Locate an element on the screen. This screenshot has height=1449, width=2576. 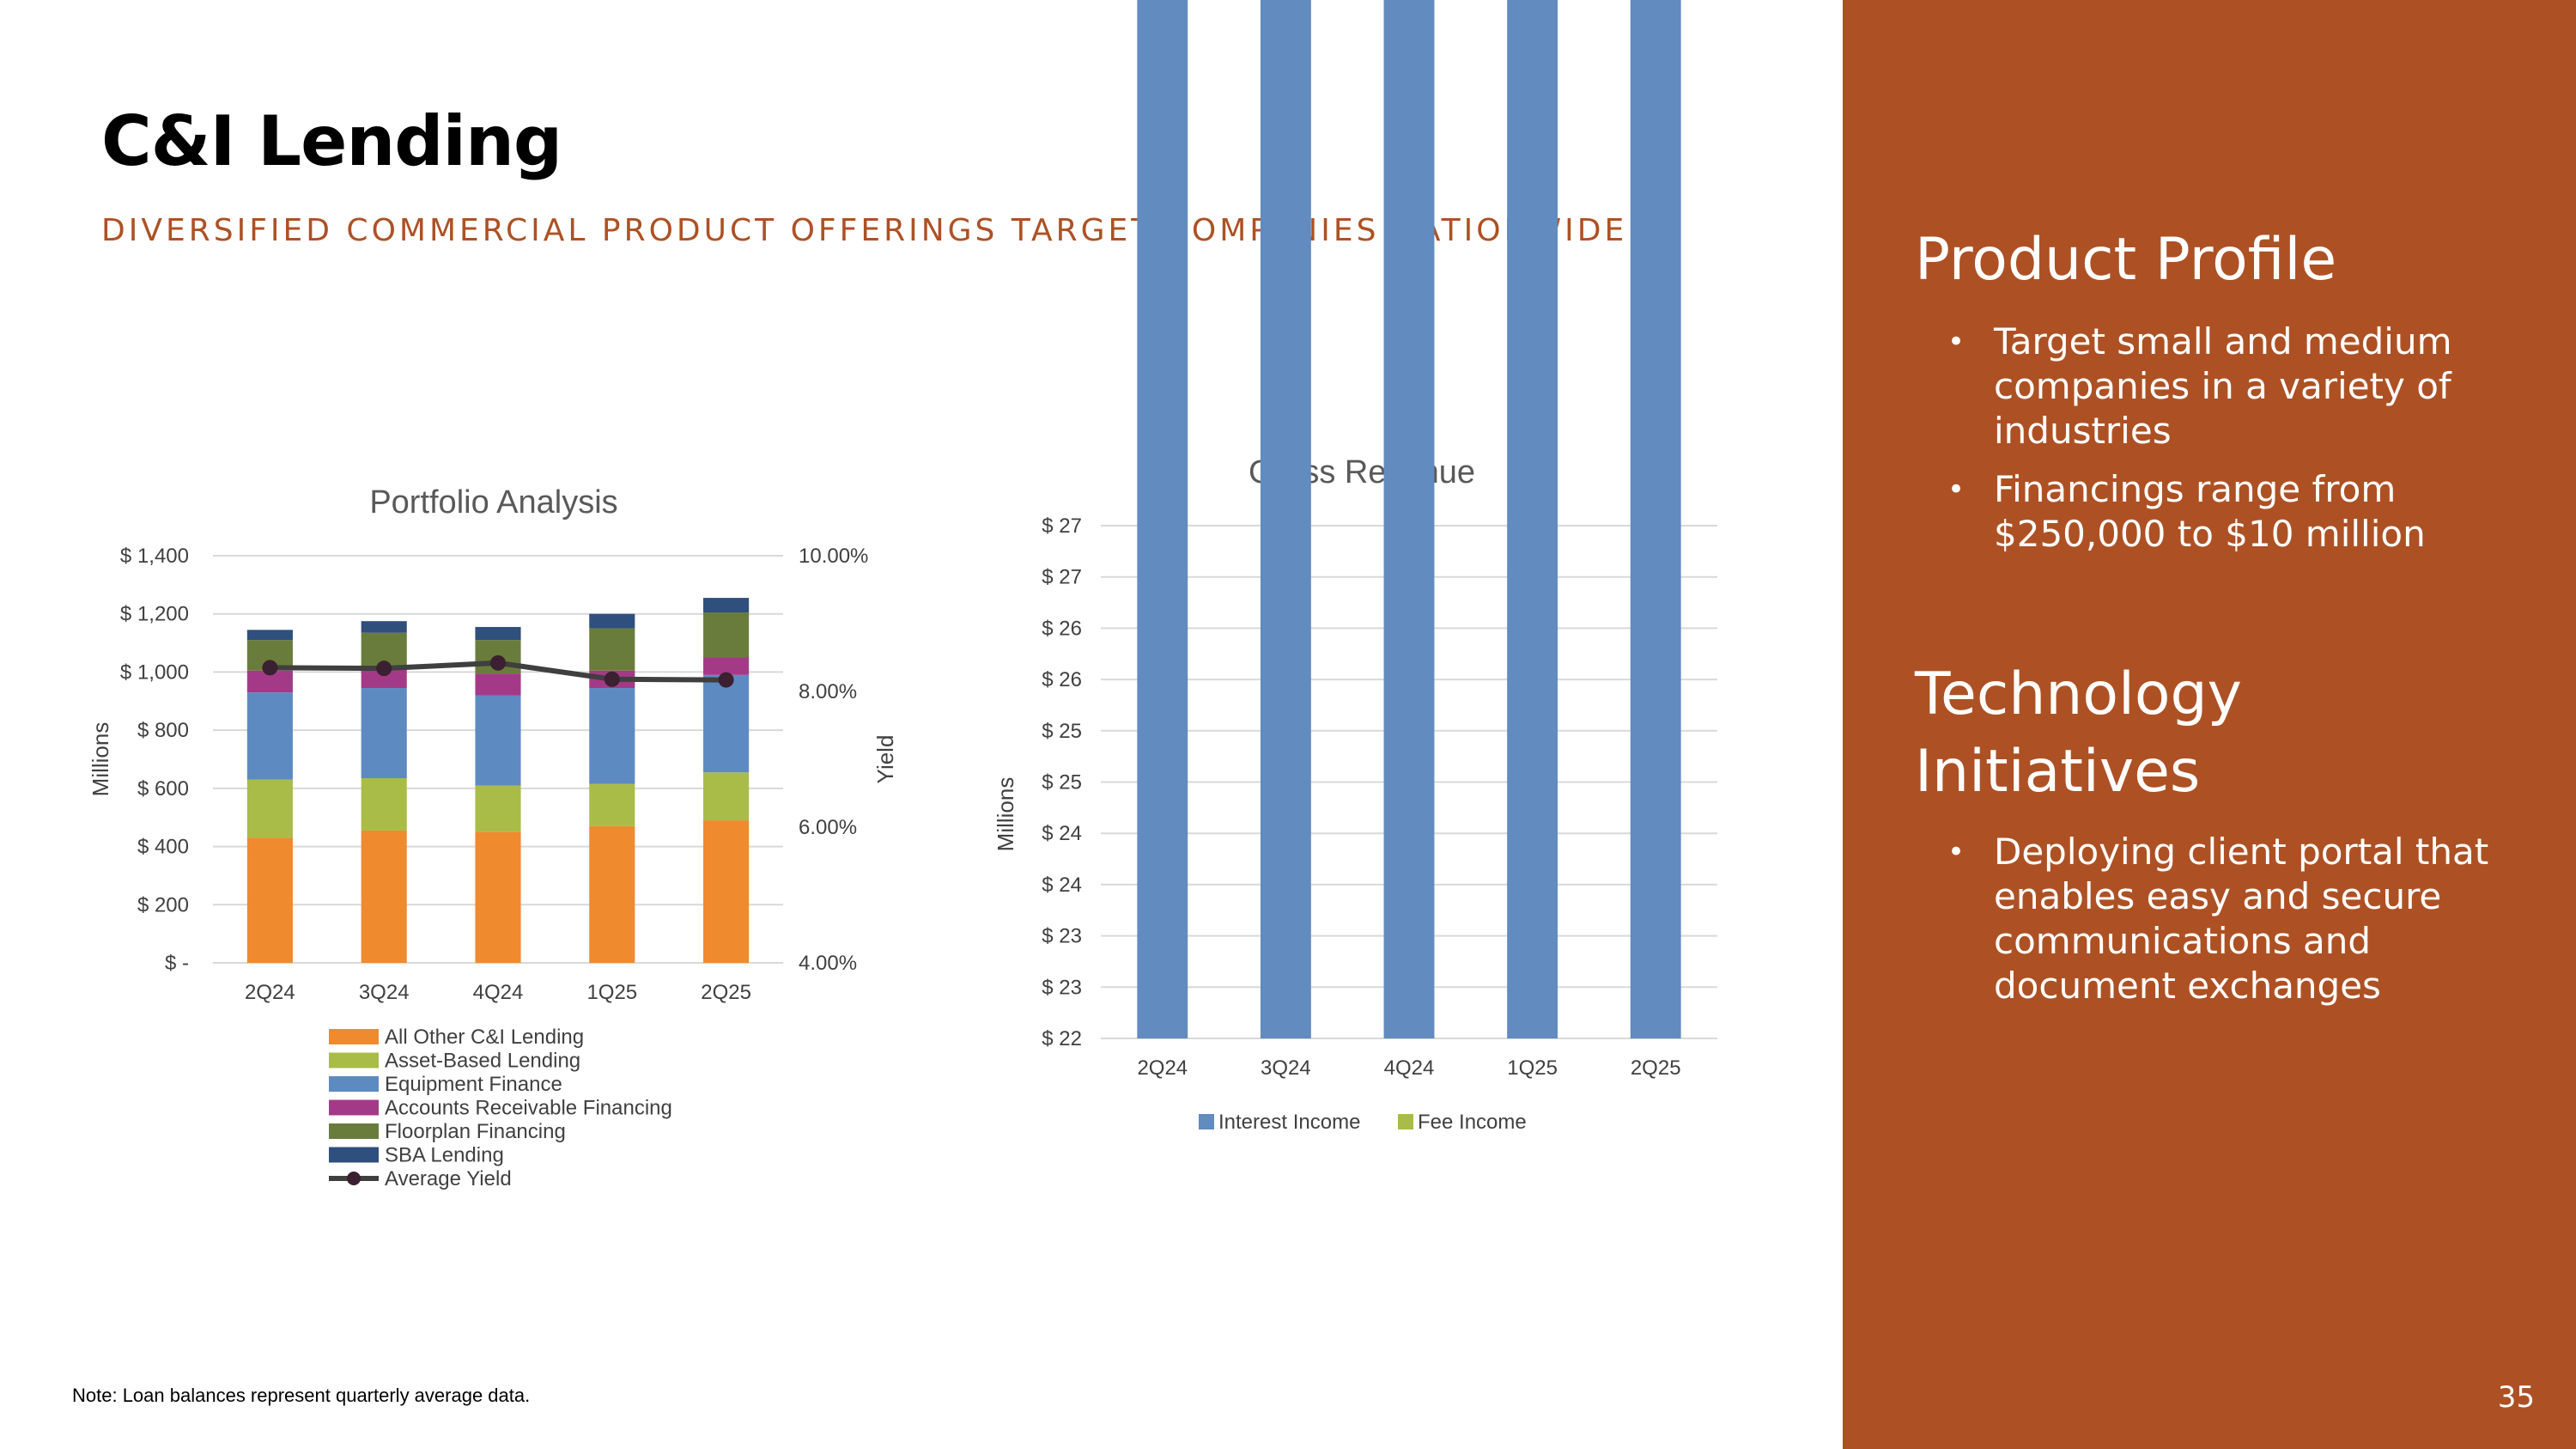
y2-tick-label: 4.00% is located at coordinates (828, 963).